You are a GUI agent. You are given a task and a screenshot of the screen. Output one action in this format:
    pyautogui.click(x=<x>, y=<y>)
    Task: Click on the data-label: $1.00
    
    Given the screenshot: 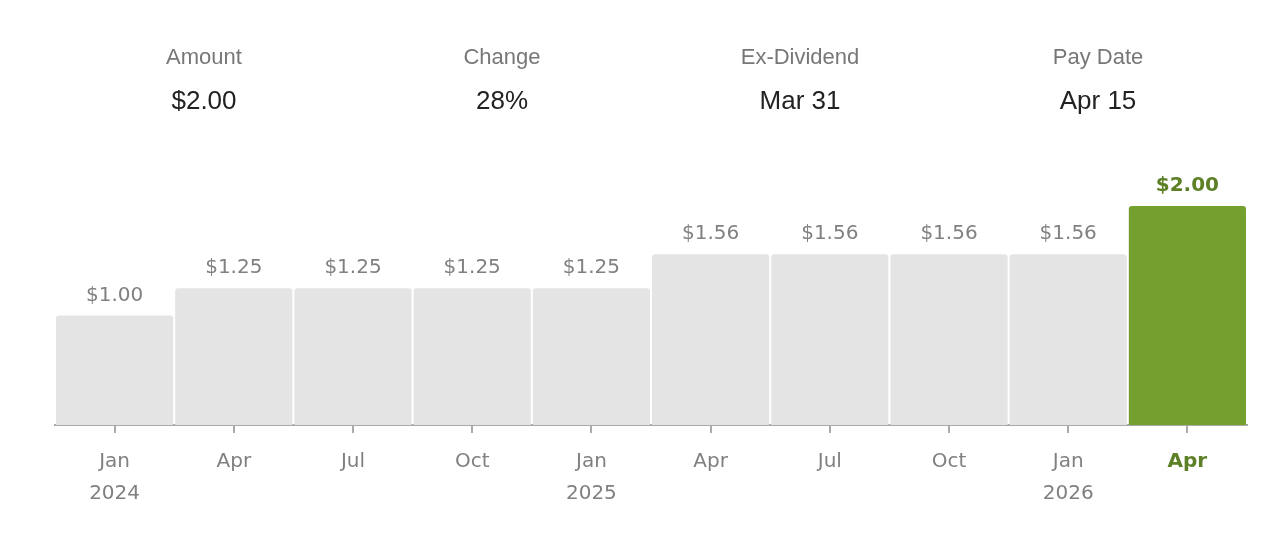 What is the action you would take?
    pyautogui.click(x=114, y=293)
    